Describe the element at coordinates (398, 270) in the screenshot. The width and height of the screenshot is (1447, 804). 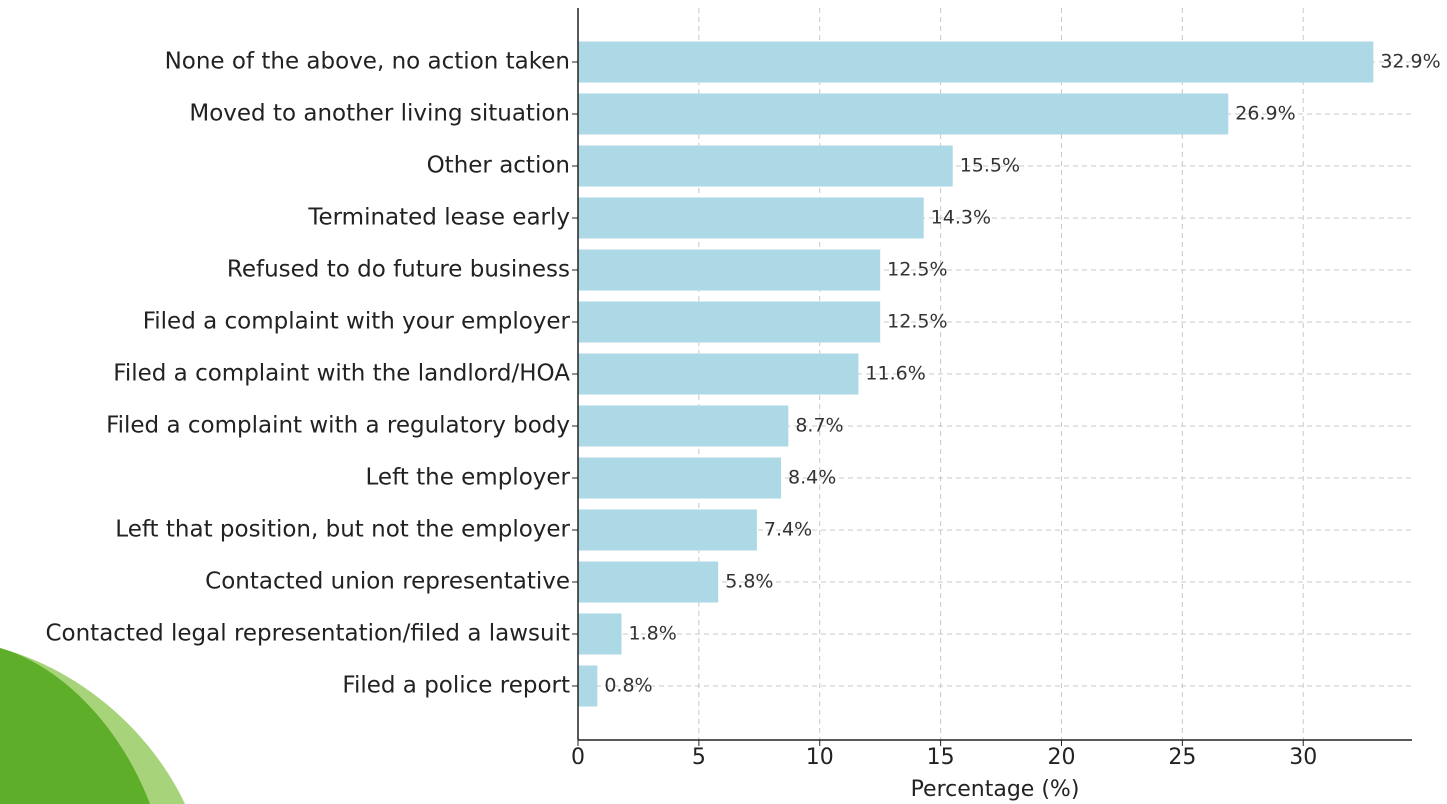
I see `y-tick-label: Refused to do future business` at that location.